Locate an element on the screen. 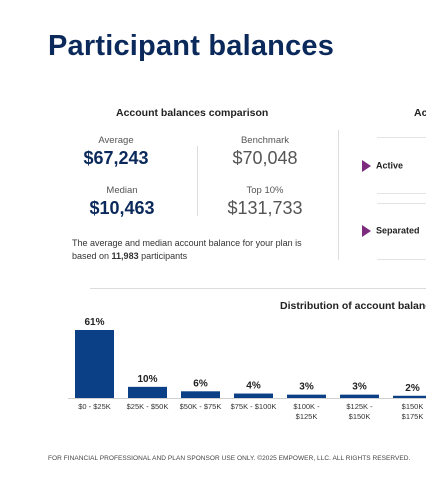 The width and height of the screenshot is (426, 480). benchmark-label: Benchmark is located at coordinates (265, 140).